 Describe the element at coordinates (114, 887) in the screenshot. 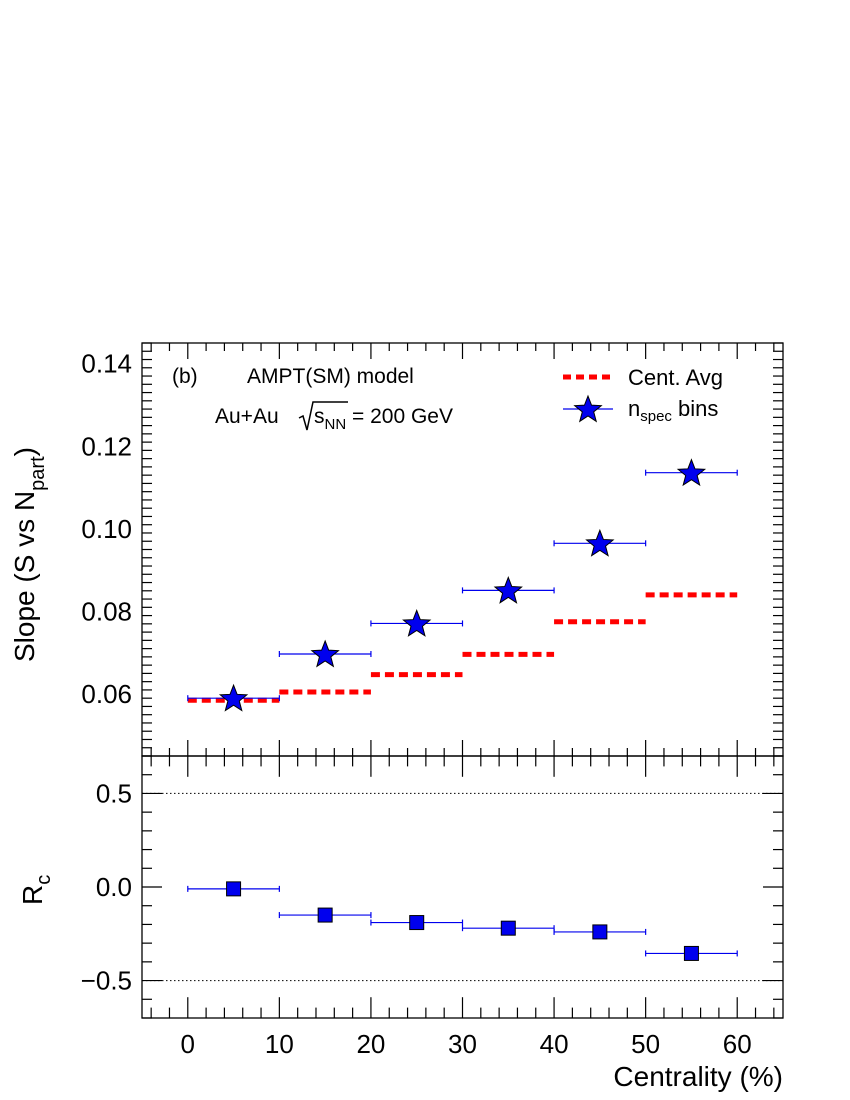

I see `bottom-y-tick-label: 0.0` at that location.